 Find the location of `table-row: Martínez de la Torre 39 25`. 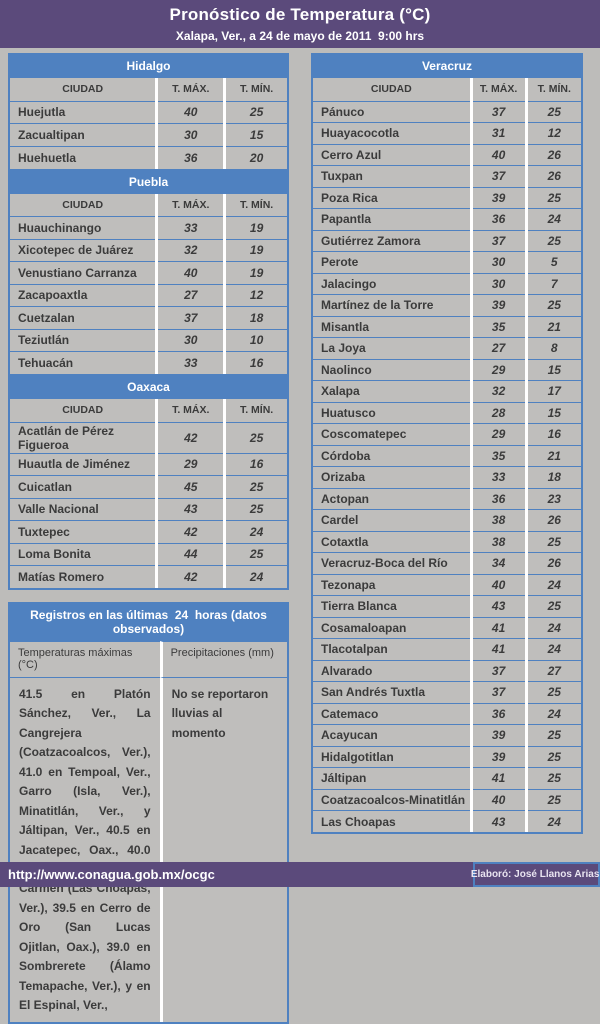

table-row: Martínez de la Torre 39 25 is located at coordinates (447, 305).